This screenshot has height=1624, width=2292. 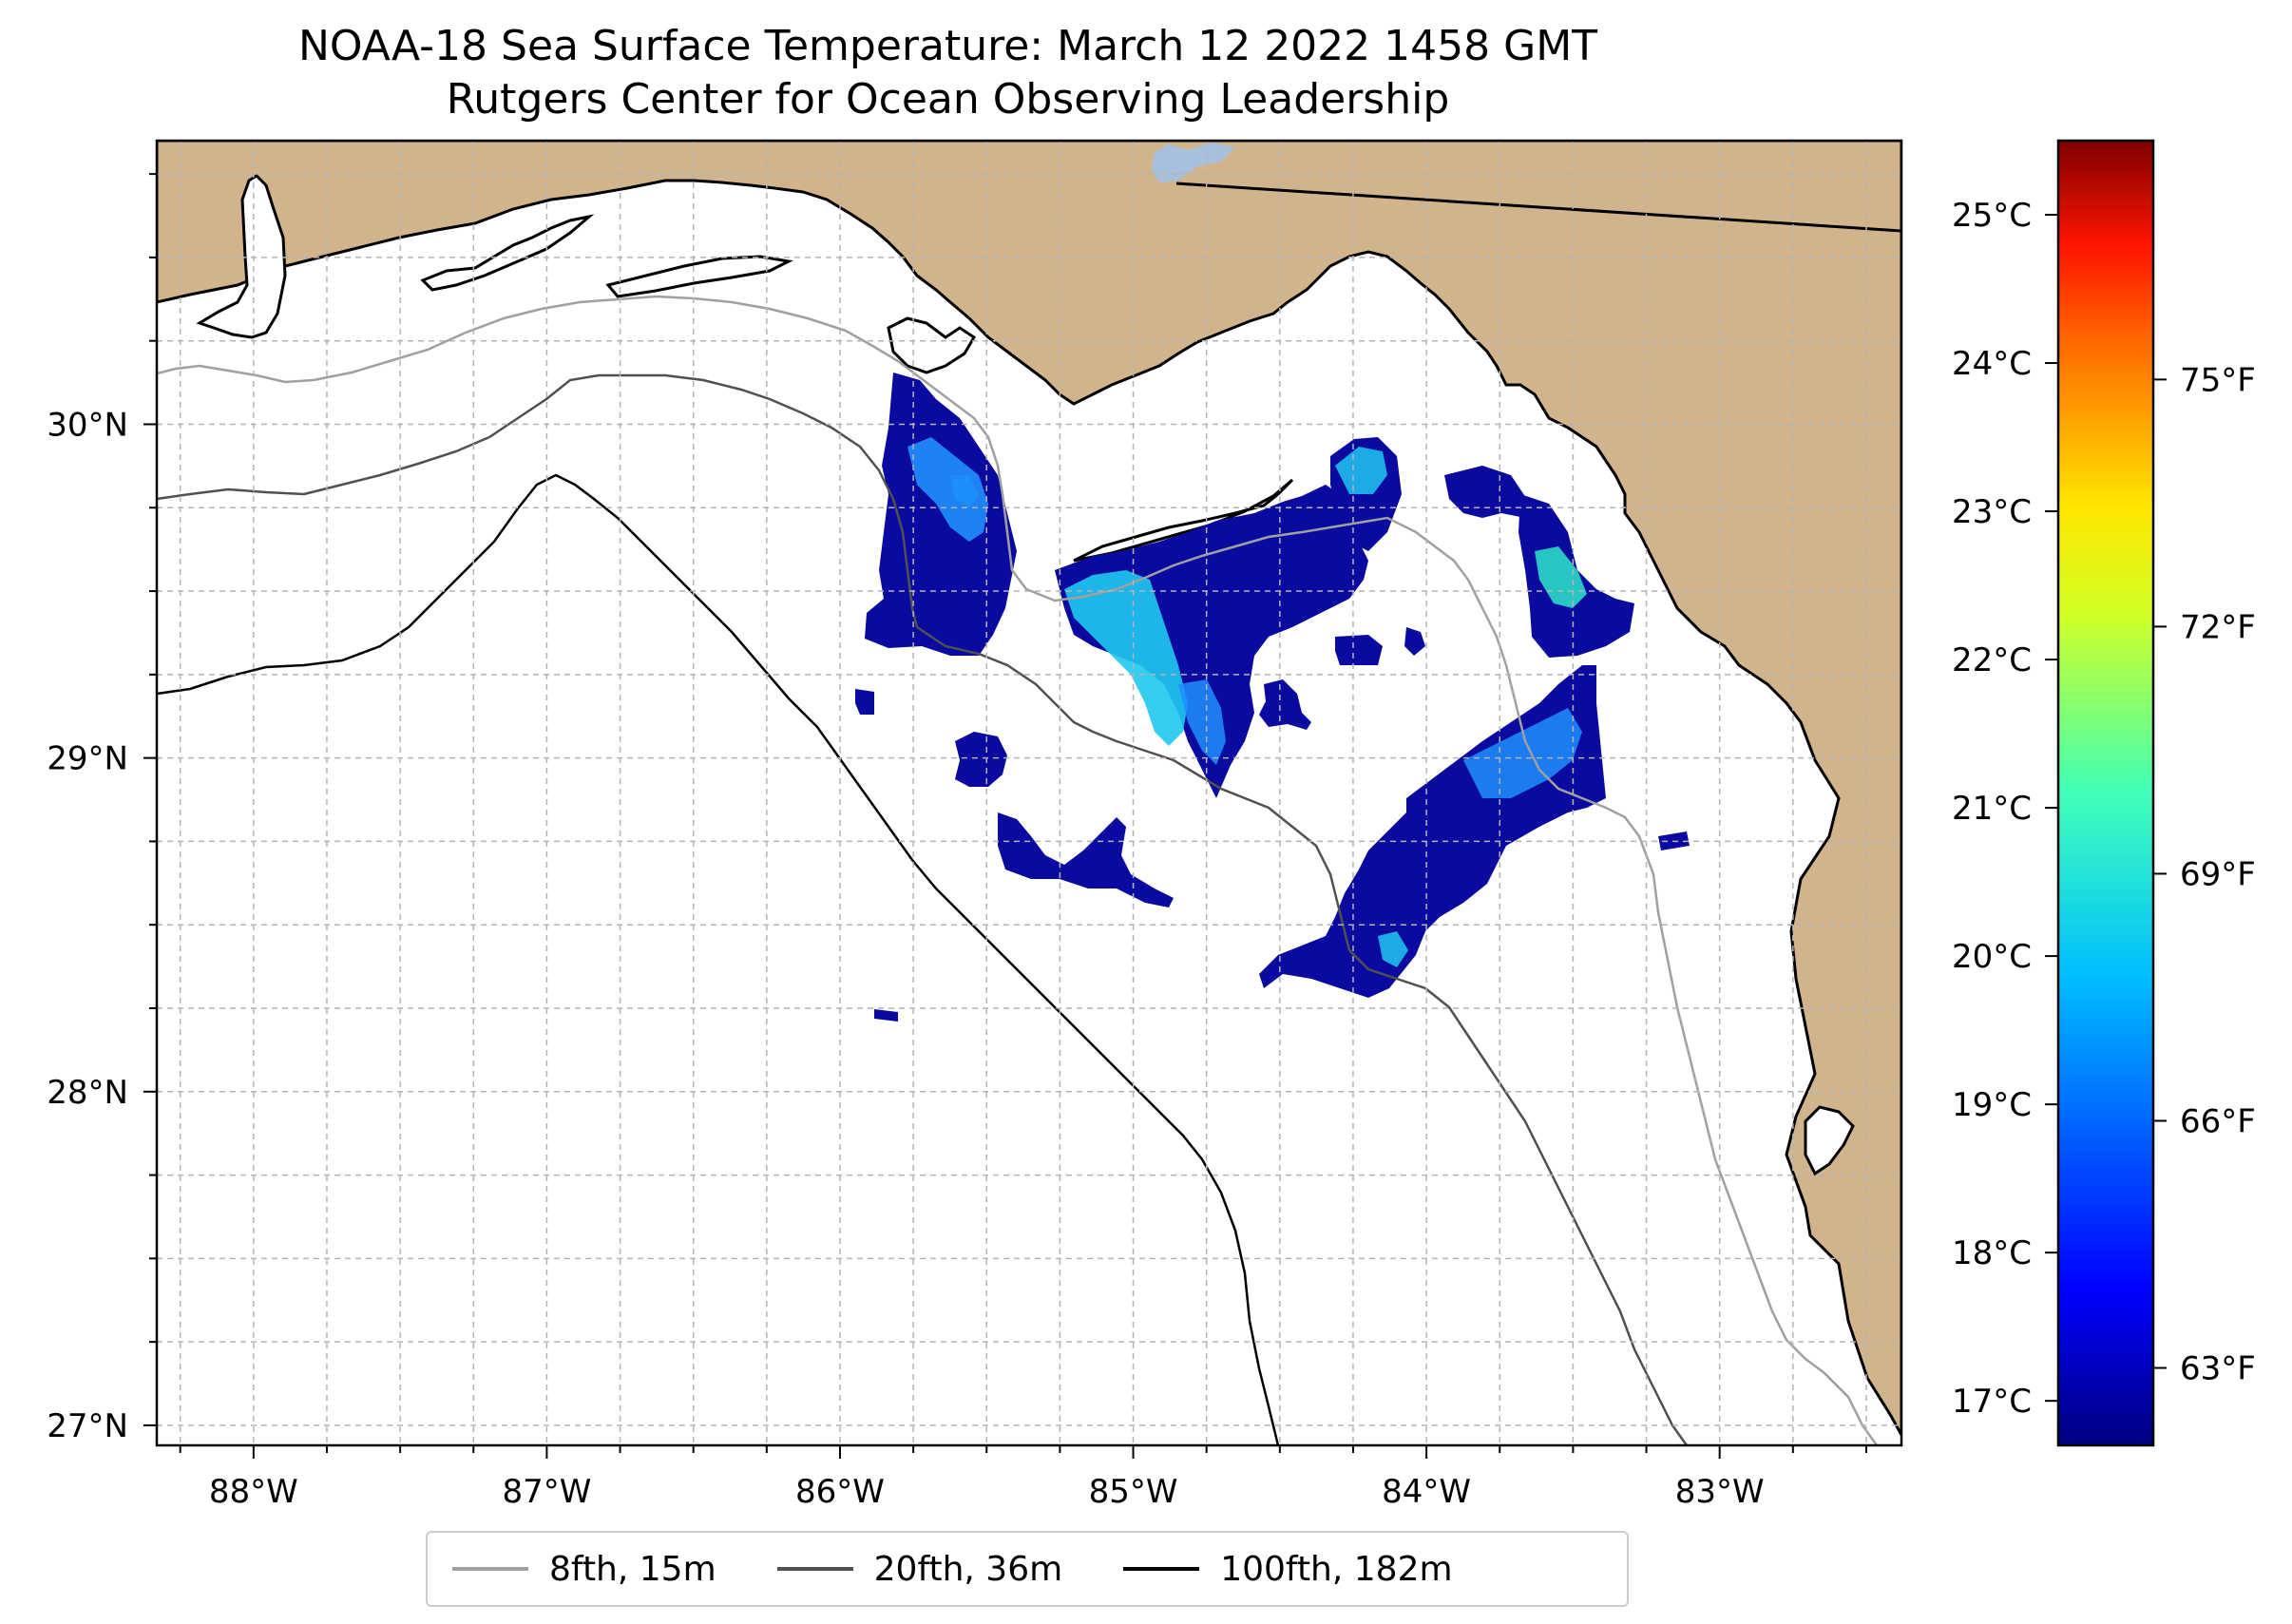 I want to click on colorbar-c-label: 25°C, so click(x=1992, y=216).